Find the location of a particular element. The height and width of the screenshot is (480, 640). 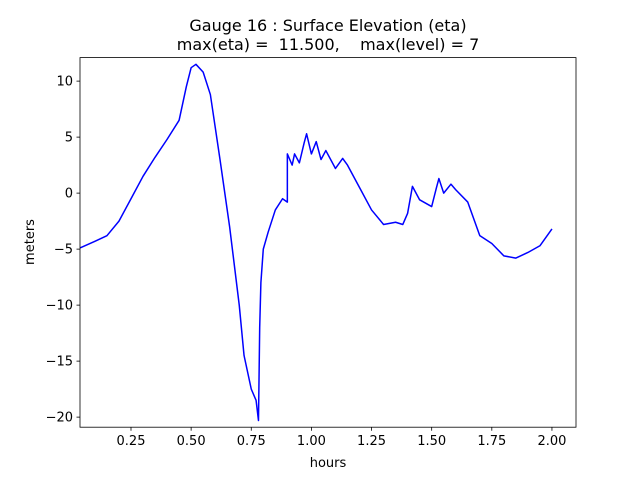

x-tick-label: 1.50 is located at coordinates (431, 441).